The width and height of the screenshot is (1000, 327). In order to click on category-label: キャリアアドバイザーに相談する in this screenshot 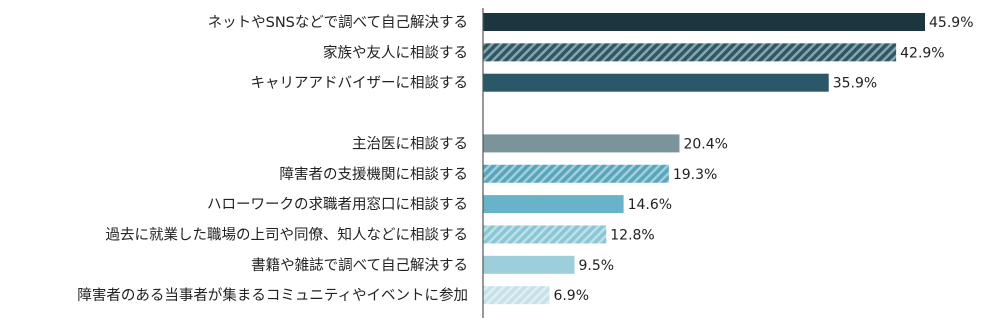, I will do `click(360, 83)`.